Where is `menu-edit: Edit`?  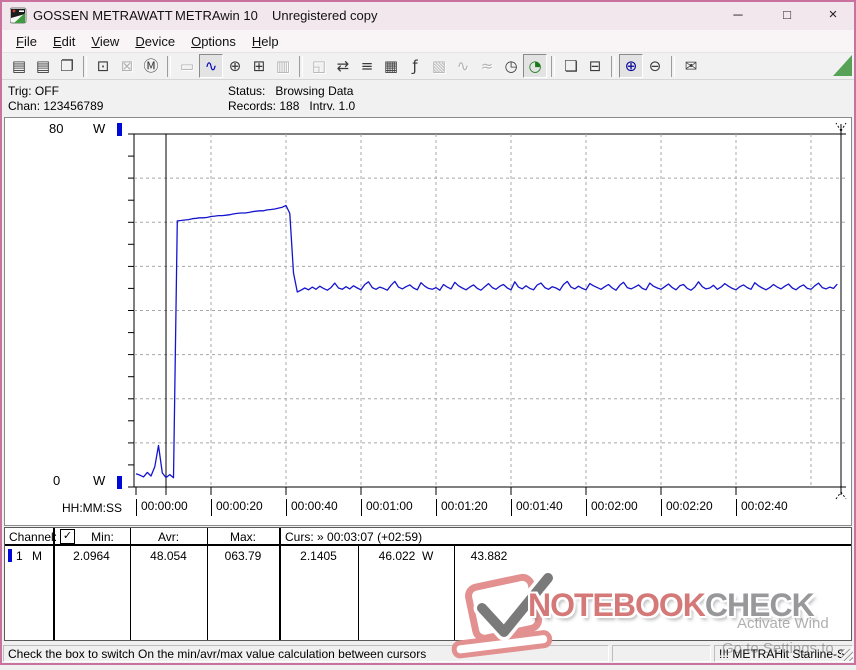
menu-edit: Edit is located at coordinates (64, 41).